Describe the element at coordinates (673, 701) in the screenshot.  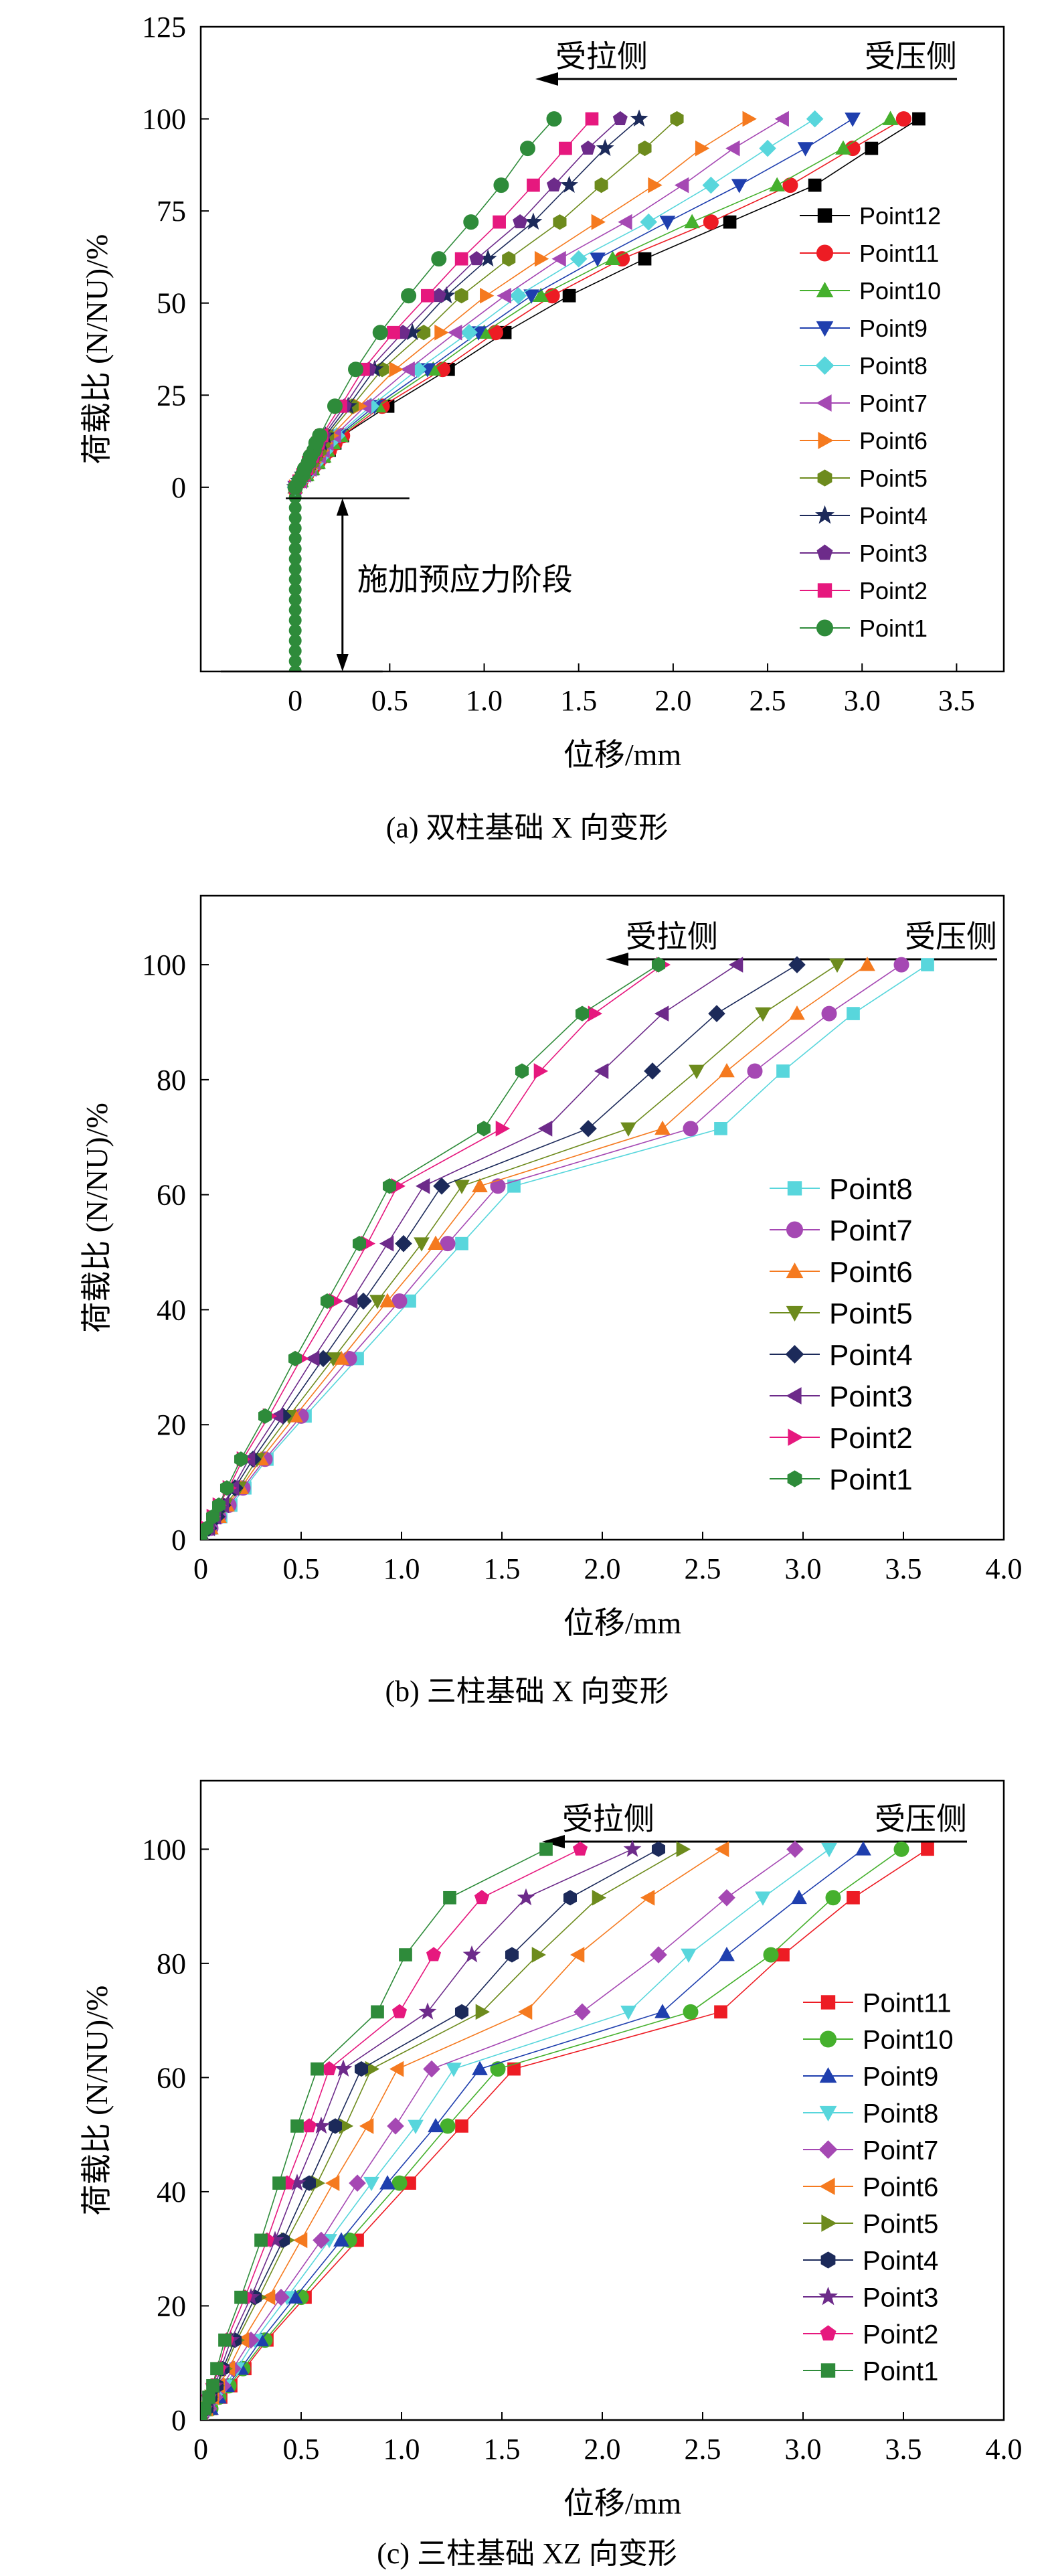
I see `x-tick-label: 2.0` at that location.